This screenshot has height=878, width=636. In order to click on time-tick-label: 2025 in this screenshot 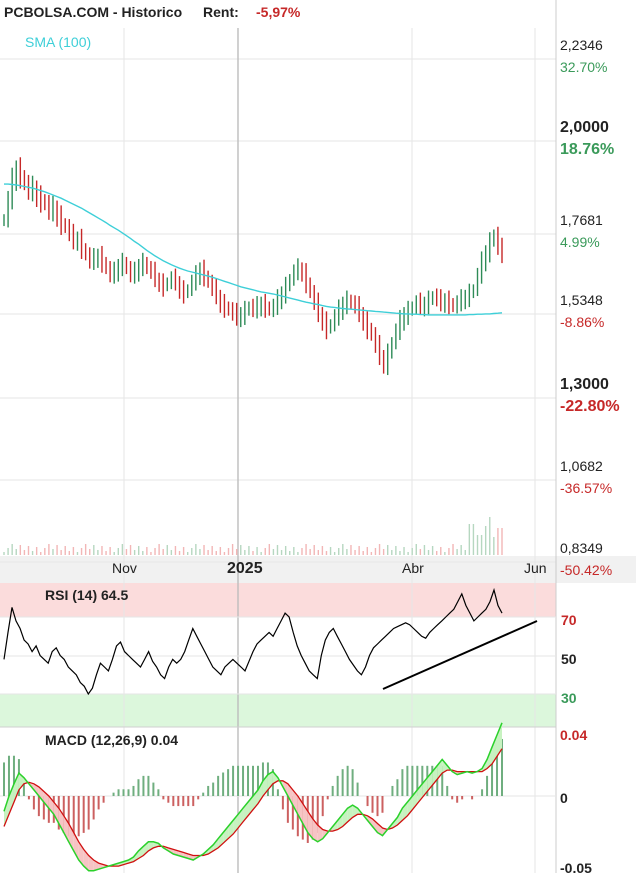, I will do `click(245, 568)`.